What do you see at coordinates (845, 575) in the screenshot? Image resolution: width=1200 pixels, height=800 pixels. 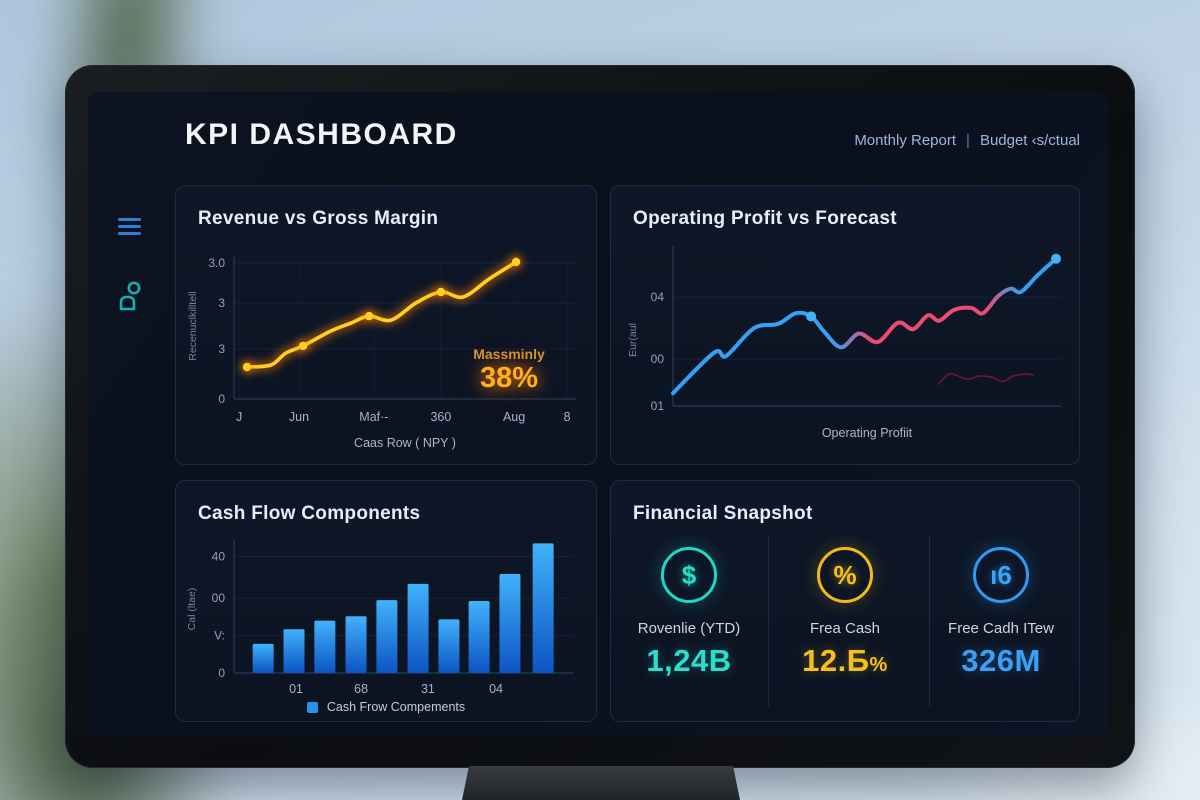 I see `percent-icon: %` at bounding box center [845, 575].